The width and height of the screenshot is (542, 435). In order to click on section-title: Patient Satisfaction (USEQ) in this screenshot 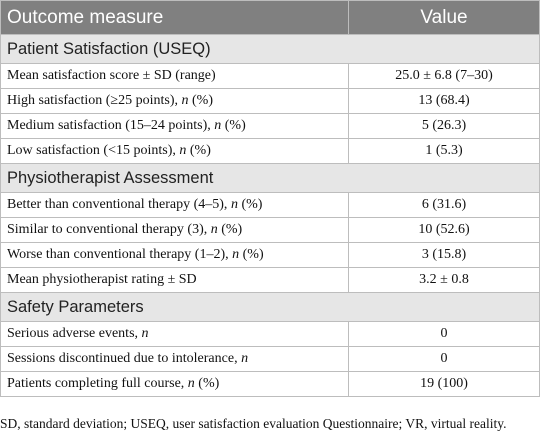, I will do `click(270, 49)`.